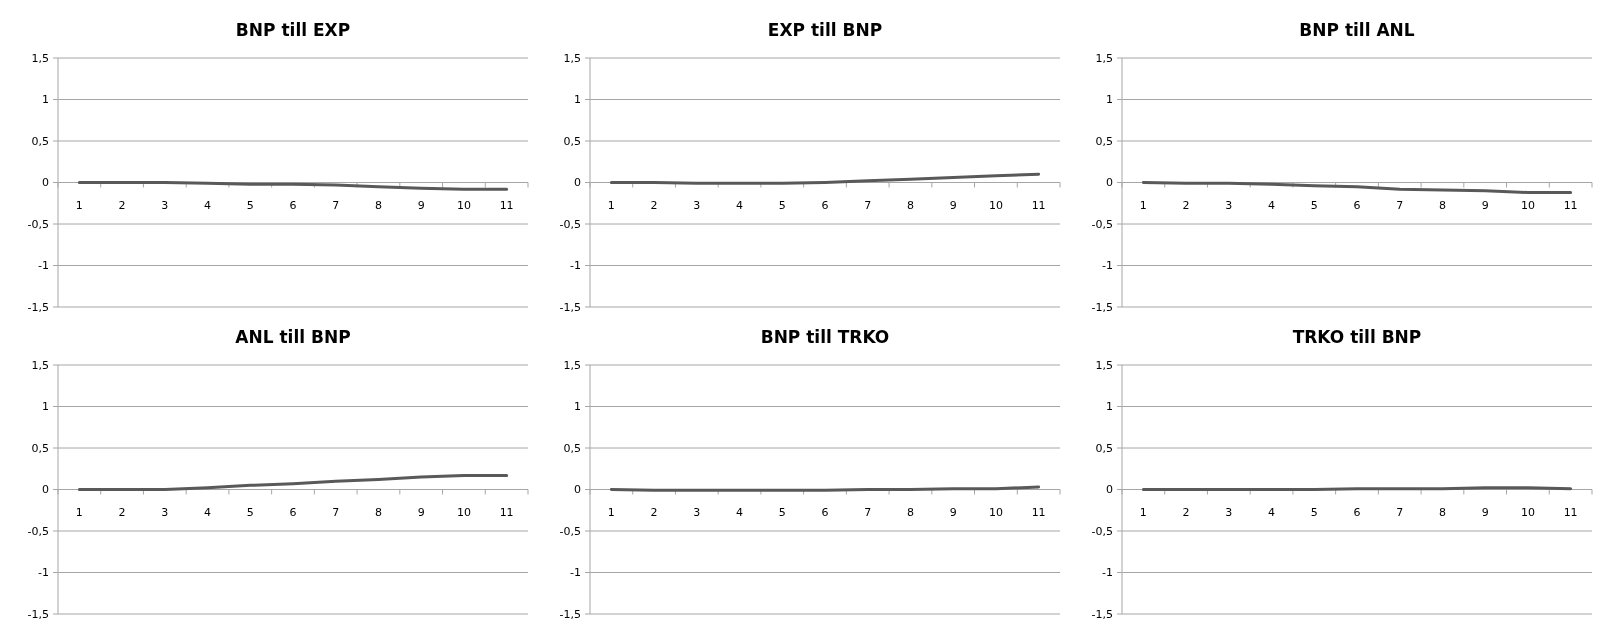 The image size is (1612, 630). What do you see at coordinates (825, 337) in the screenshot?
I see `chart-title: BNP till TRKO` at bounding box center [825, 337].